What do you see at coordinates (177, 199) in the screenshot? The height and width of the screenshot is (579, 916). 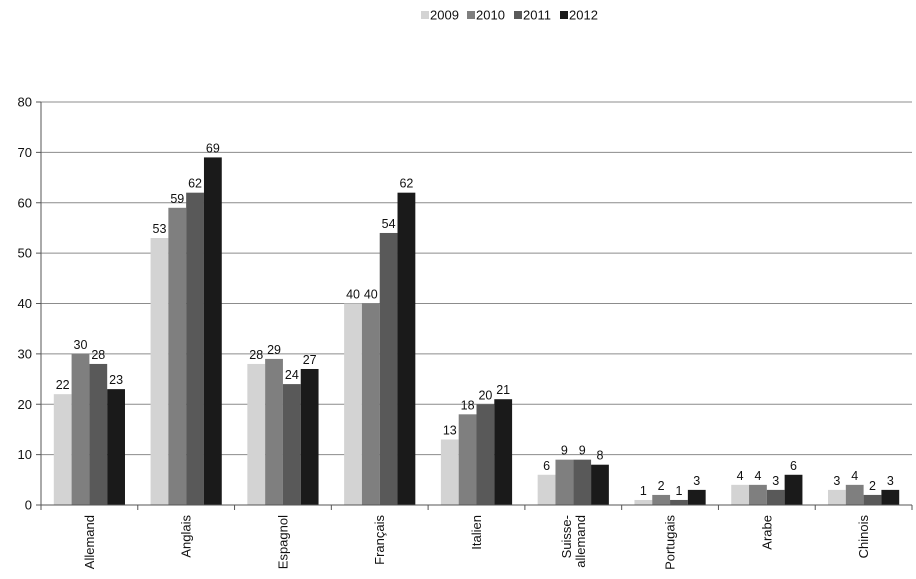 I see `data-label: 59` at bounding box center [177, 199].